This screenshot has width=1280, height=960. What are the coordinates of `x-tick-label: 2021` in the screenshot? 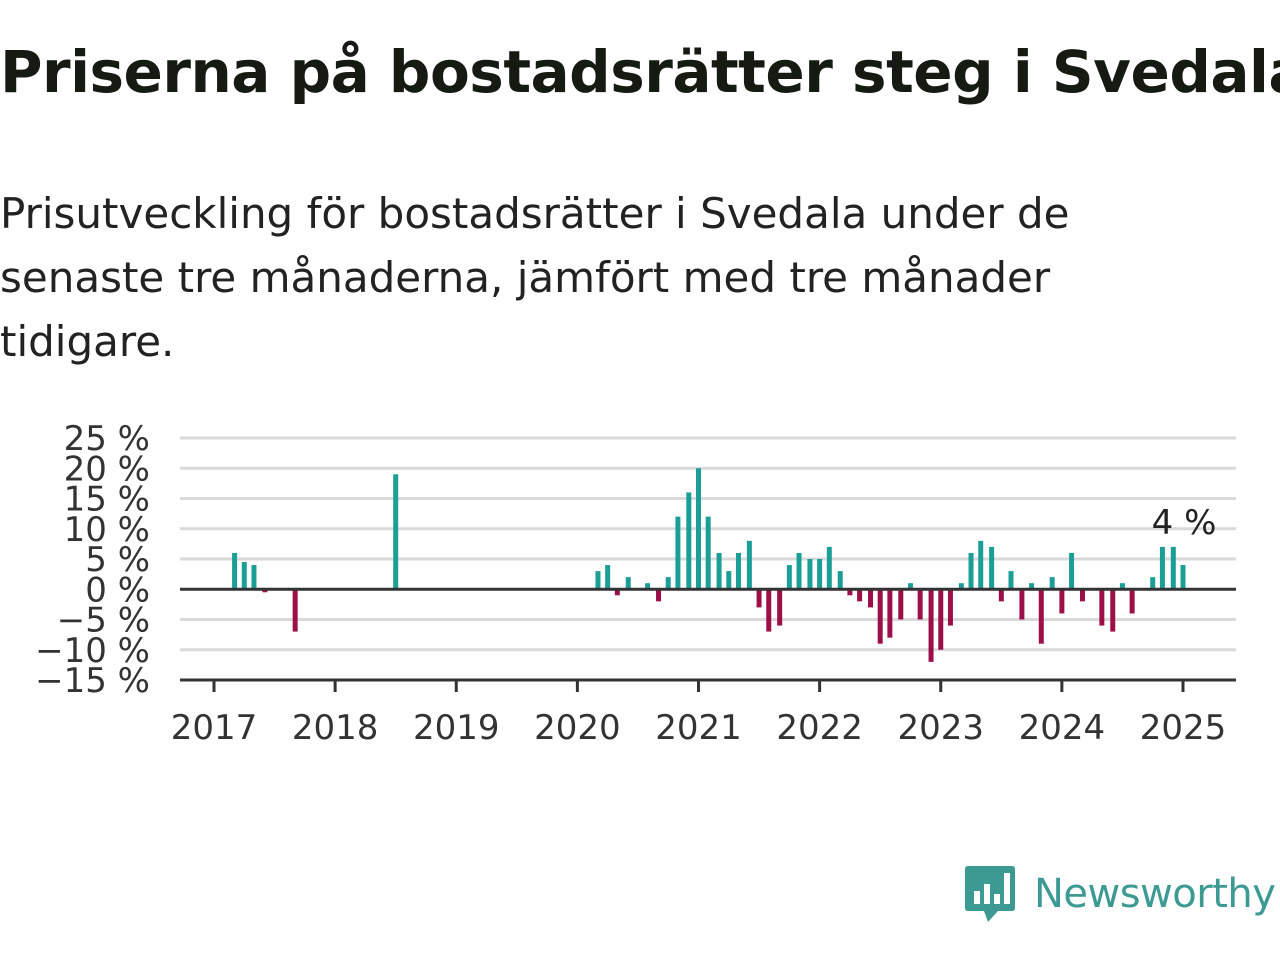 It's located at (698, 728).